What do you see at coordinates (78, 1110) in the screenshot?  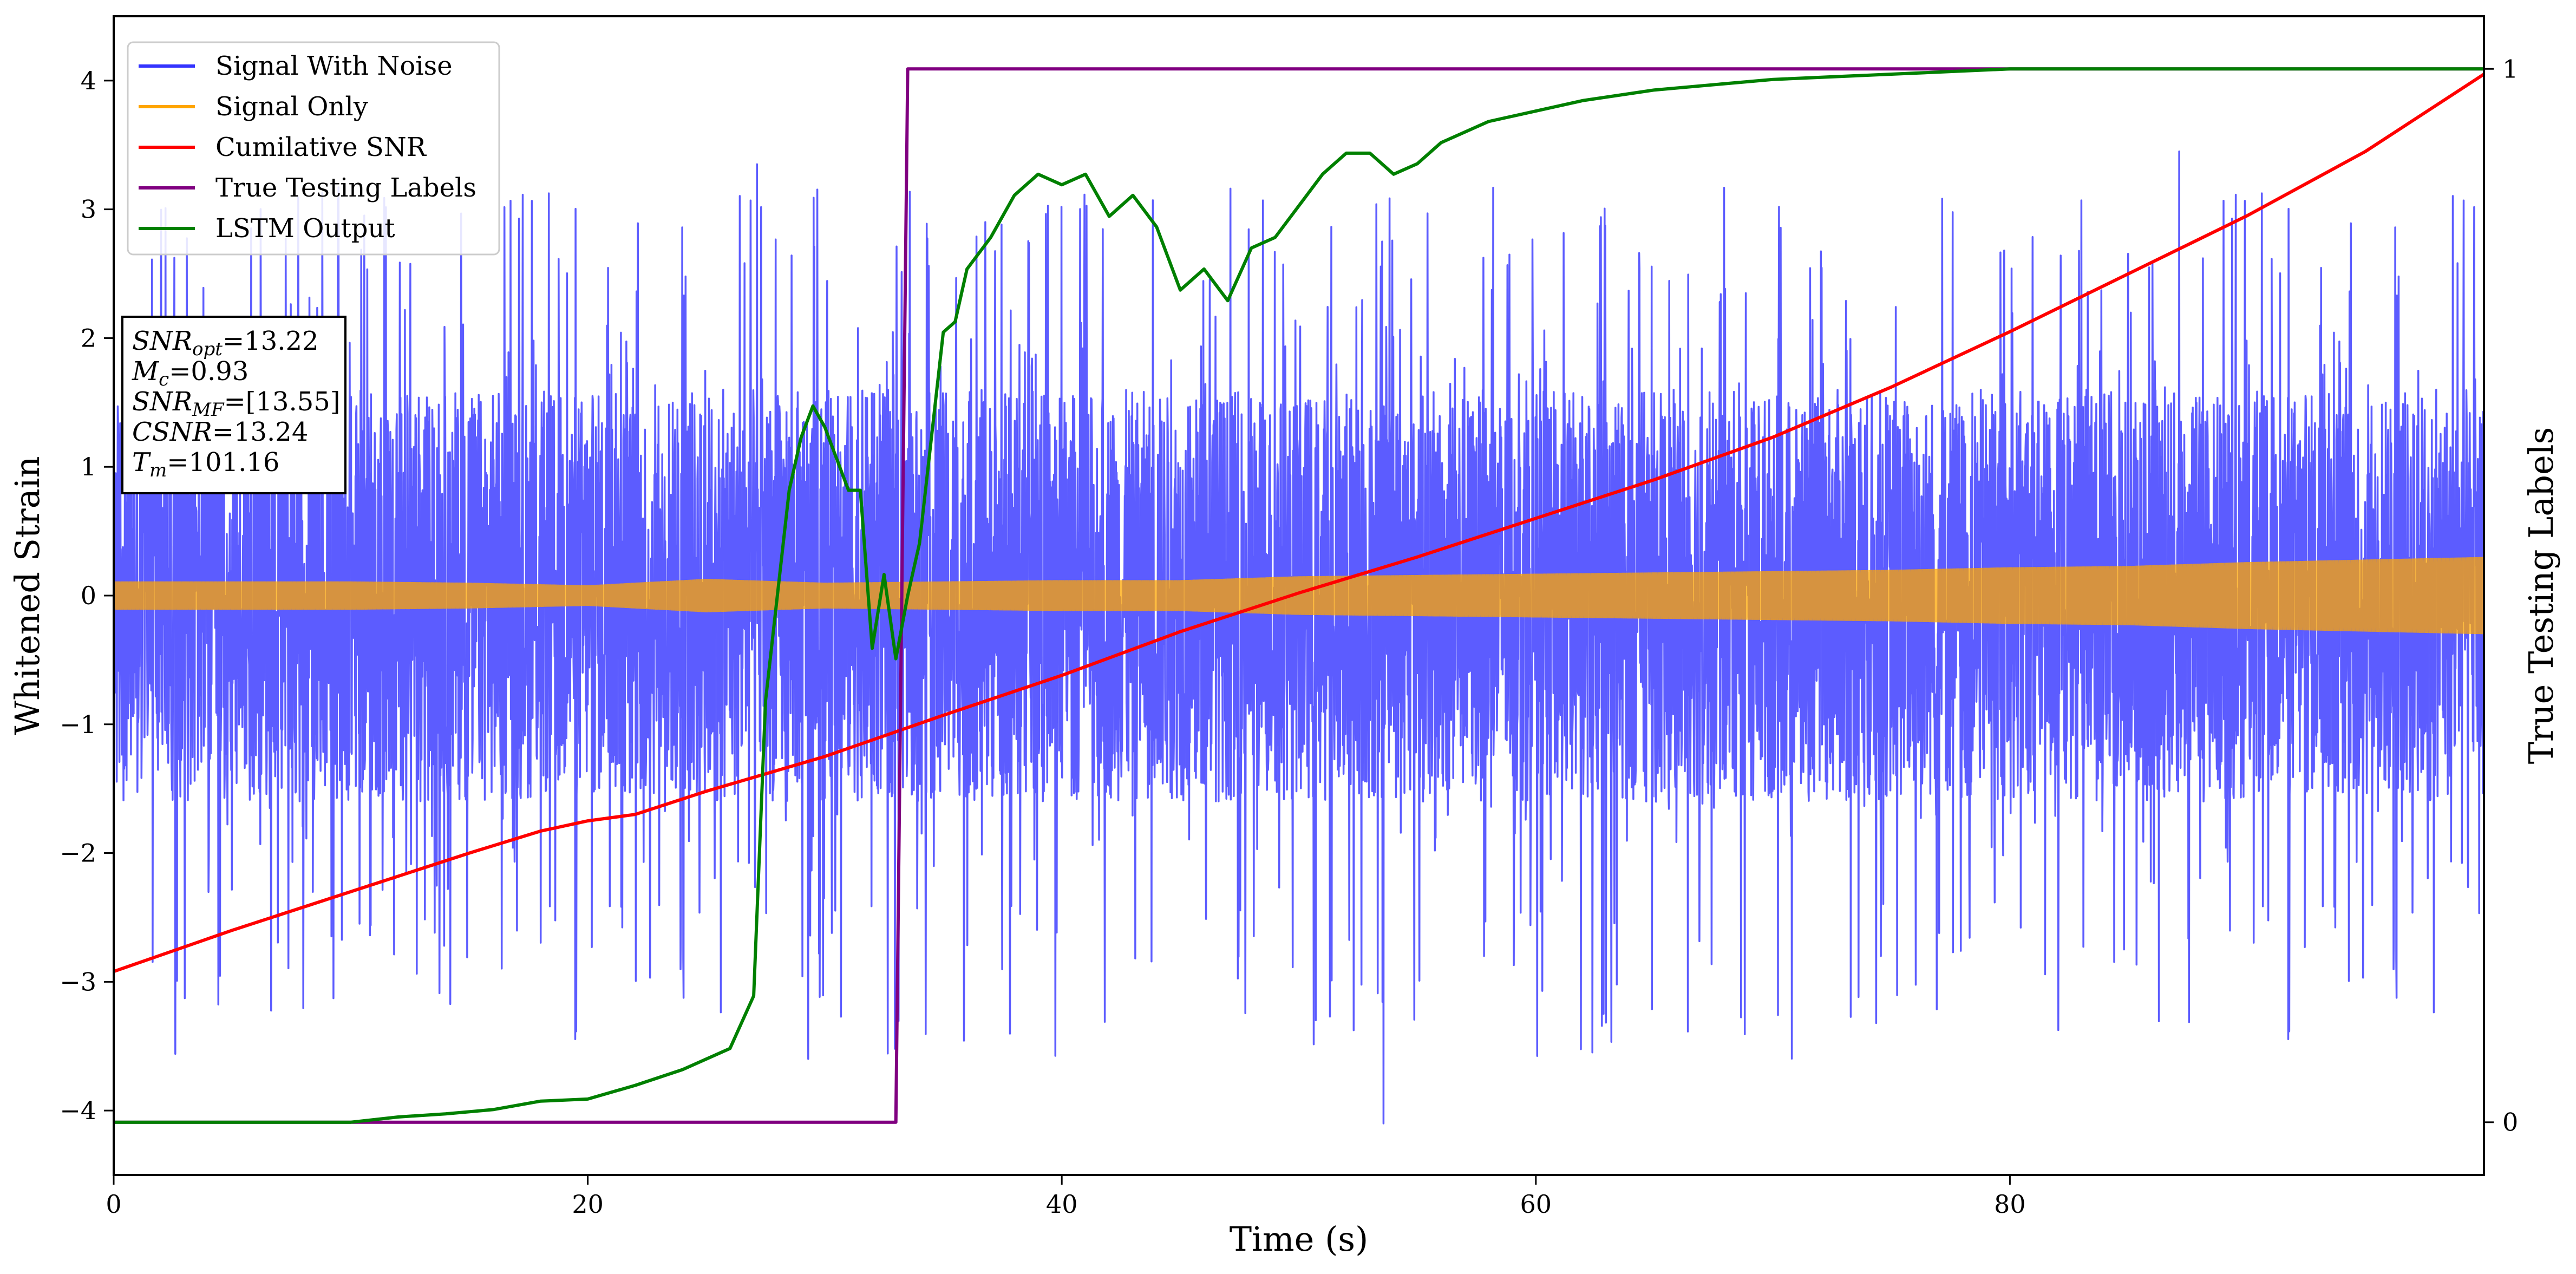 I see `y-tick-label: −4` at bounding box center [78, 1110].